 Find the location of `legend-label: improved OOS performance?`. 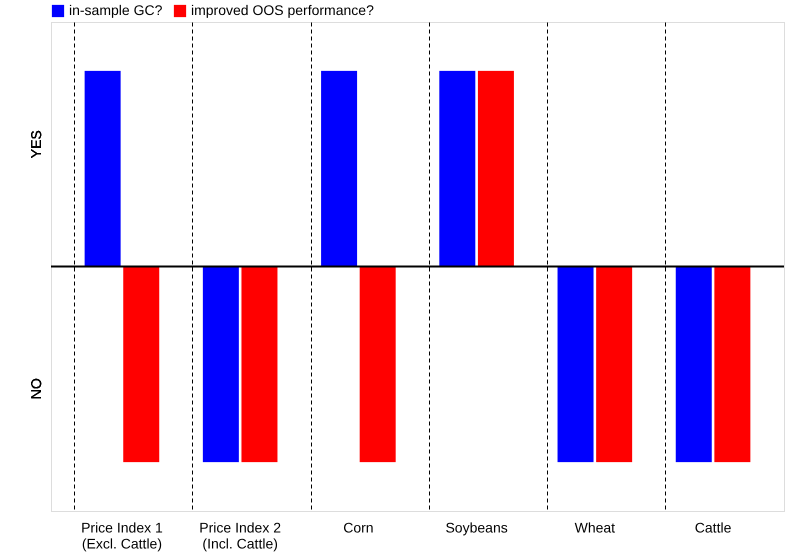

legend-label: improved OOS performance? is located at coordinates (282, 10).